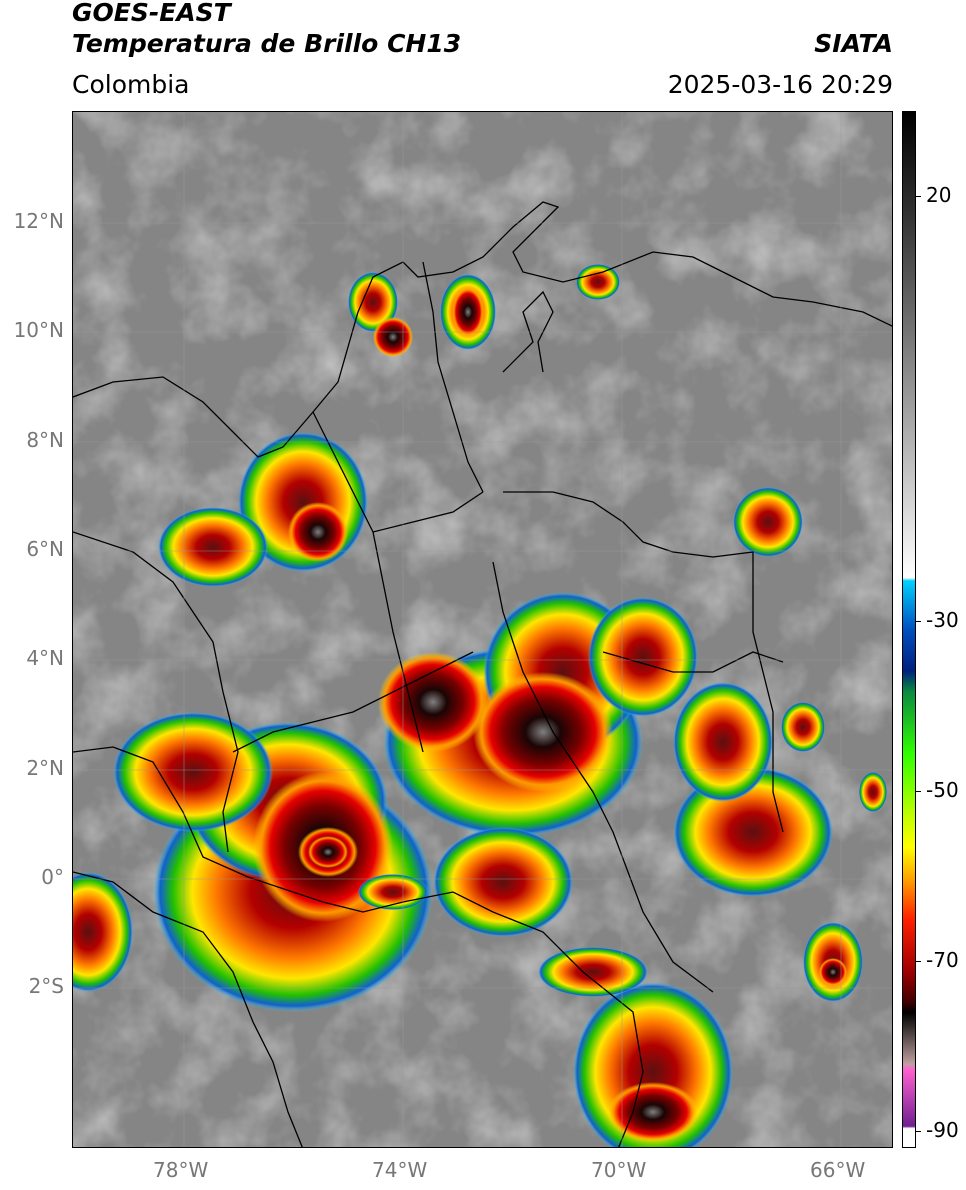  Describe the element at coordinates (619, 1170) in the screenshot. I see `lon-tick-label: 70°W` at that location.